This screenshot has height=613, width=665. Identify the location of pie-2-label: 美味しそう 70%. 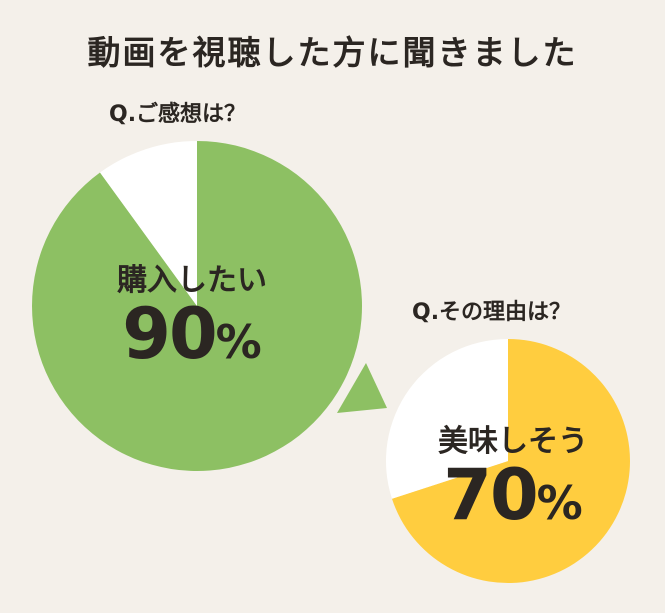
(513, 473).